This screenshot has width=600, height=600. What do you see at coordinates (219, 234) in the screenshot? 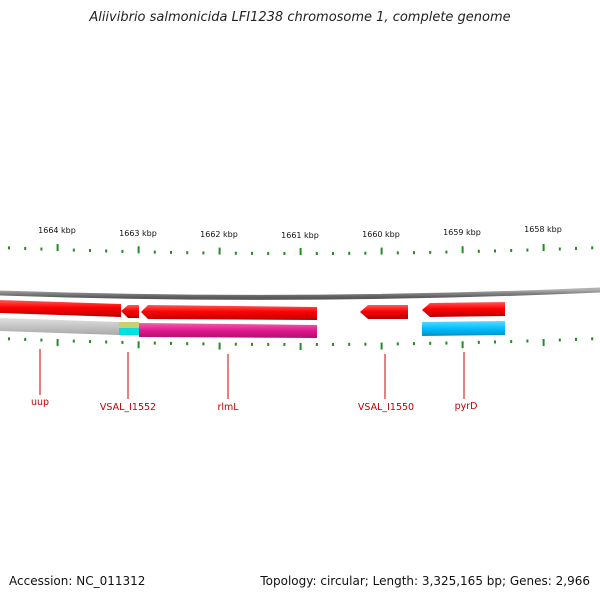
I see `scale-label: 1662 kbp` at bounding box center [219, 234].